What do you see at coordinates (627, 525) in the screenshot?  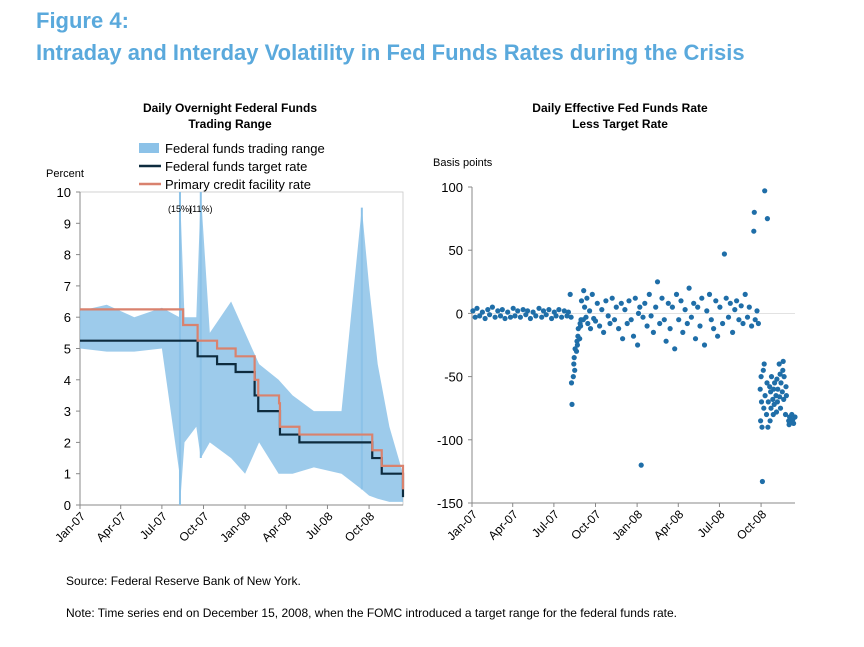 I see `x-tick-label: Jan-08` at bounding box center [627, 525].